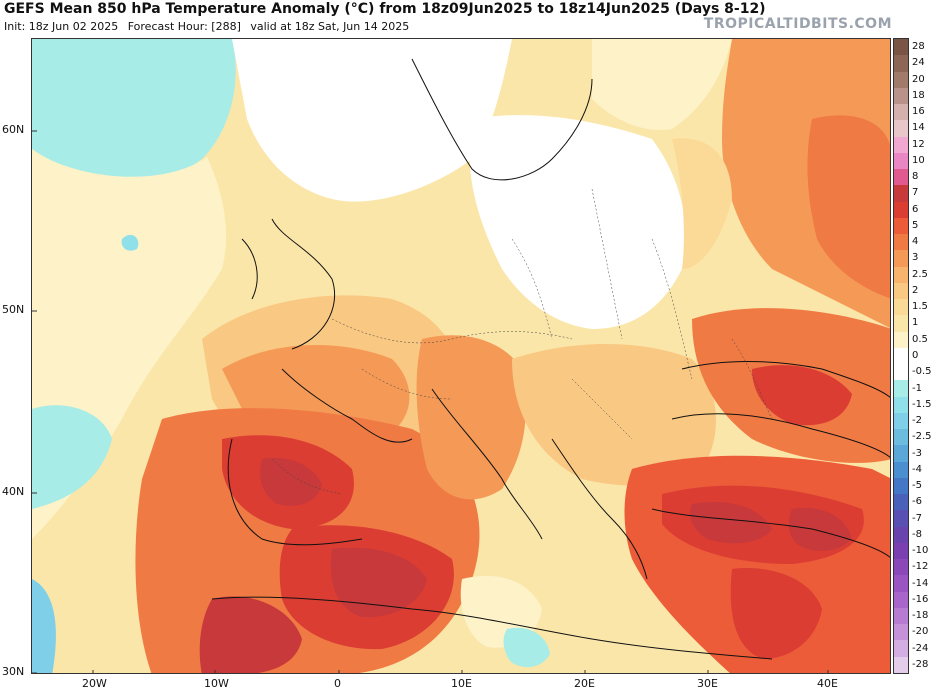 The width and height of the screenshot is (940, 693). Describe the element at coordinates (526, 647) in the screenshot. I see `cool-spot-libya` at that location.